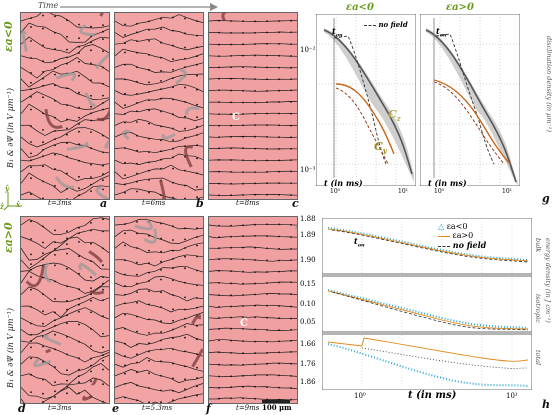 The image size is (555, 415). Describe the element at coordinates (13, 198) in the screenshot. I see `axis-indicator: ŷ x̂ ẑ` at that location.